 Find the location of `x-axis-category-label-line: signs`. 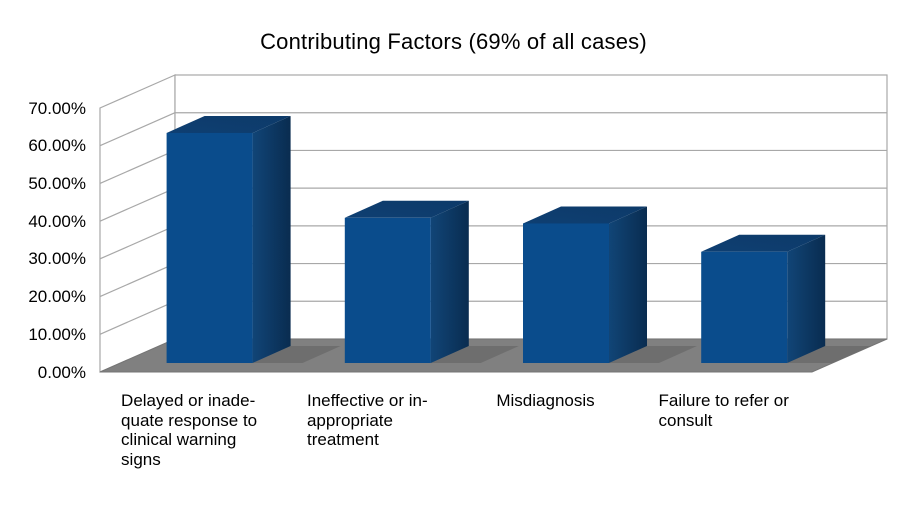

x-axis-category-label-line: signs is located at coordinates (141, 459).